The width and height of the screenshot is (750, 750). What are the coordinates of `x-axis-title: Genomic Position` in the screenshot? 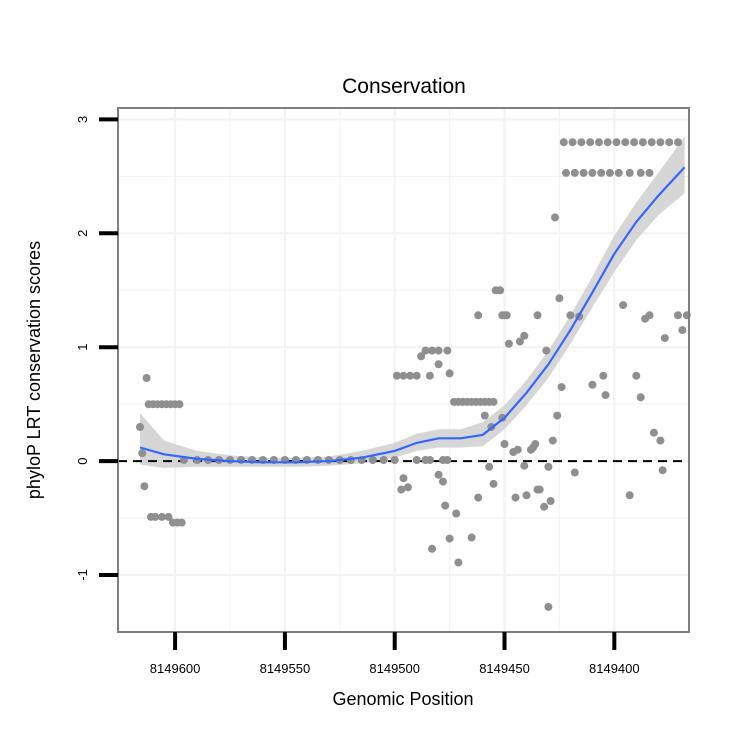 It's located at (402, 699).